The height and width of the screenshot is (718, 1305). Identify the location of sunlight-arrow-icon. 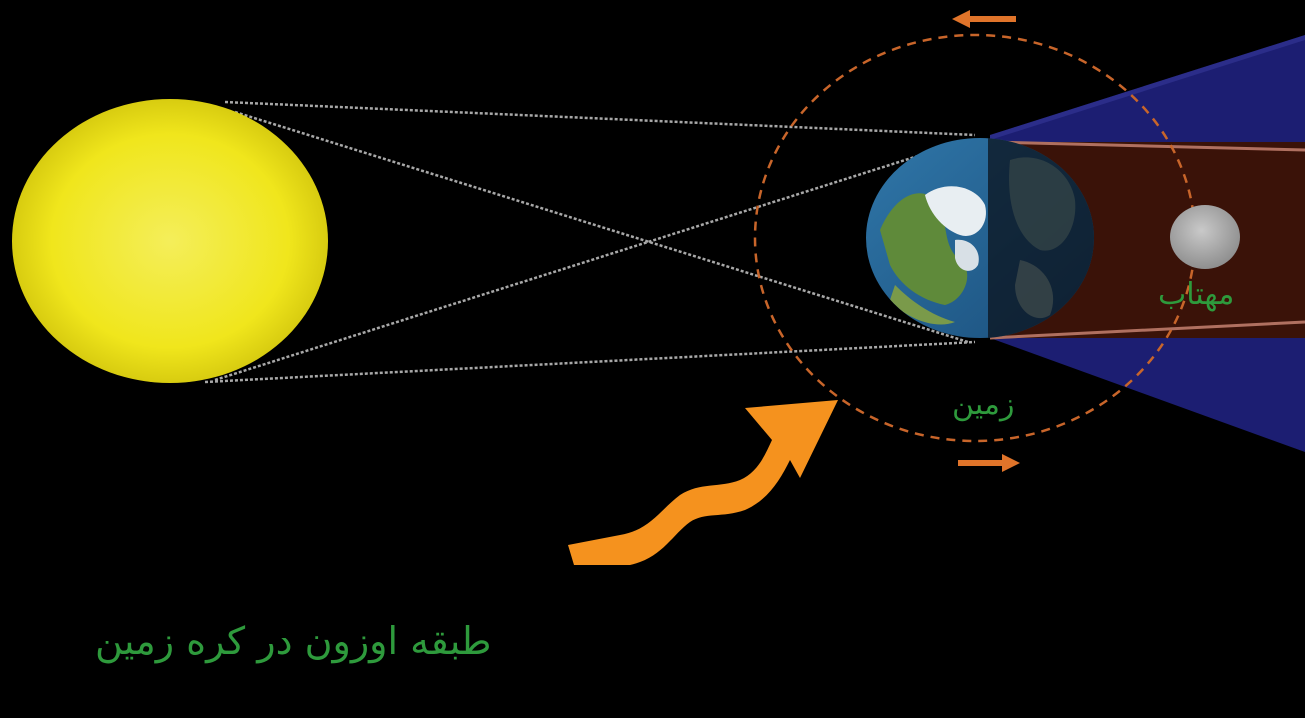
(703, 482).